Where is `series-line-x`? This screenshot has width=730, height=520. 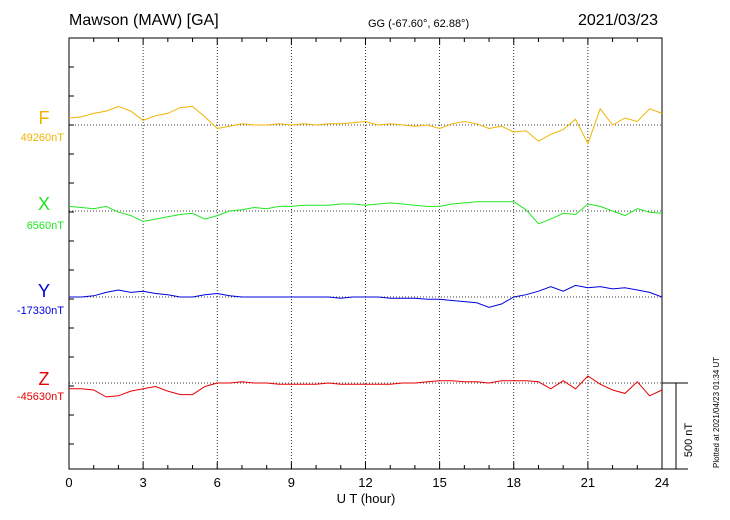 series-line-x is located at coordinates (365, 213).